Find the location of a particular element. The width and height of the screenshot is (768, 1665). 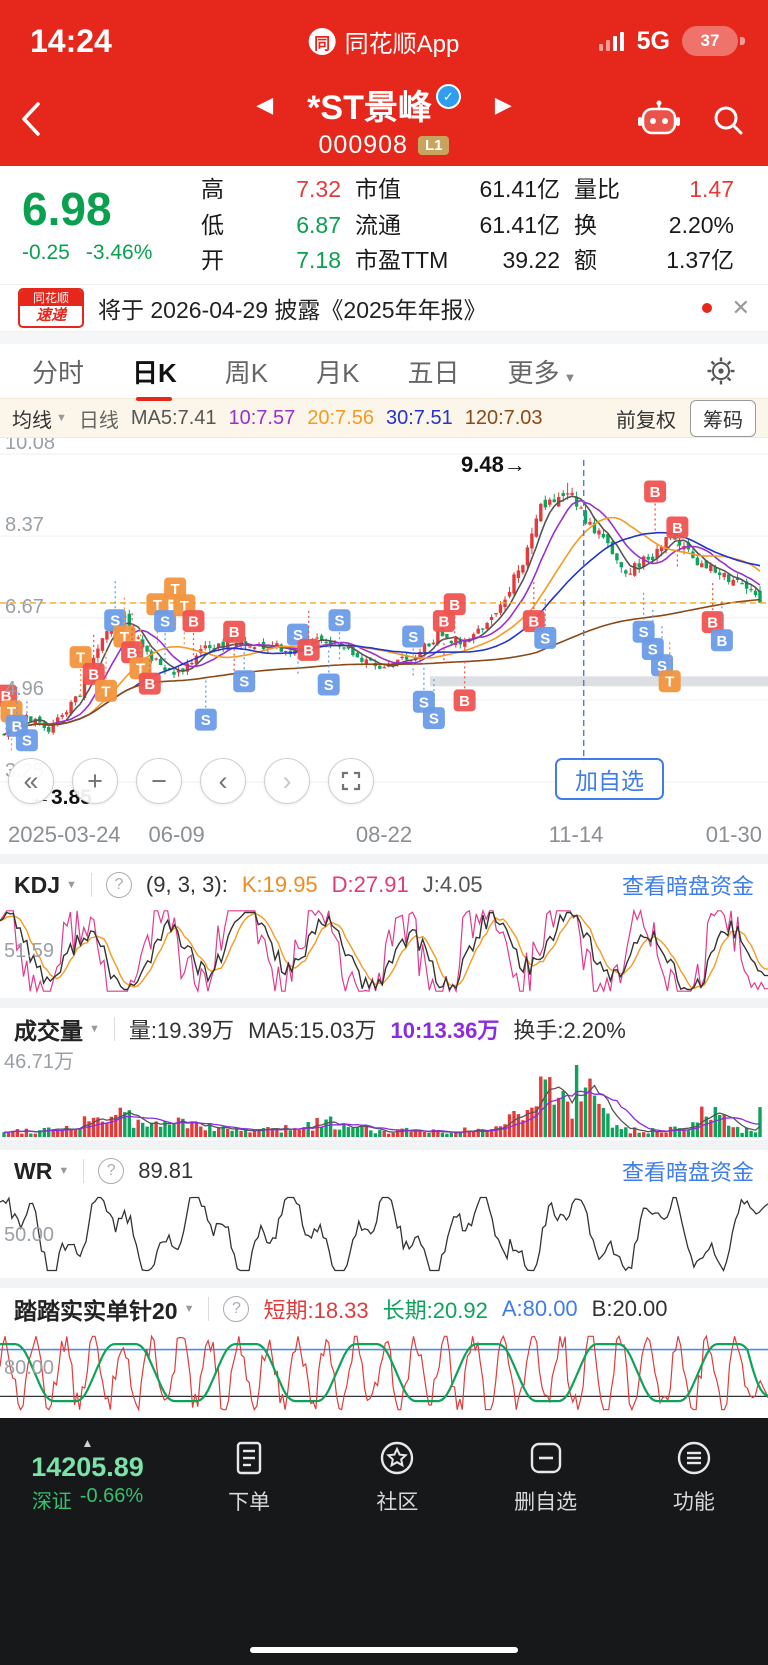

wr-help-icon: ? is located at coordinates (111, 1171).